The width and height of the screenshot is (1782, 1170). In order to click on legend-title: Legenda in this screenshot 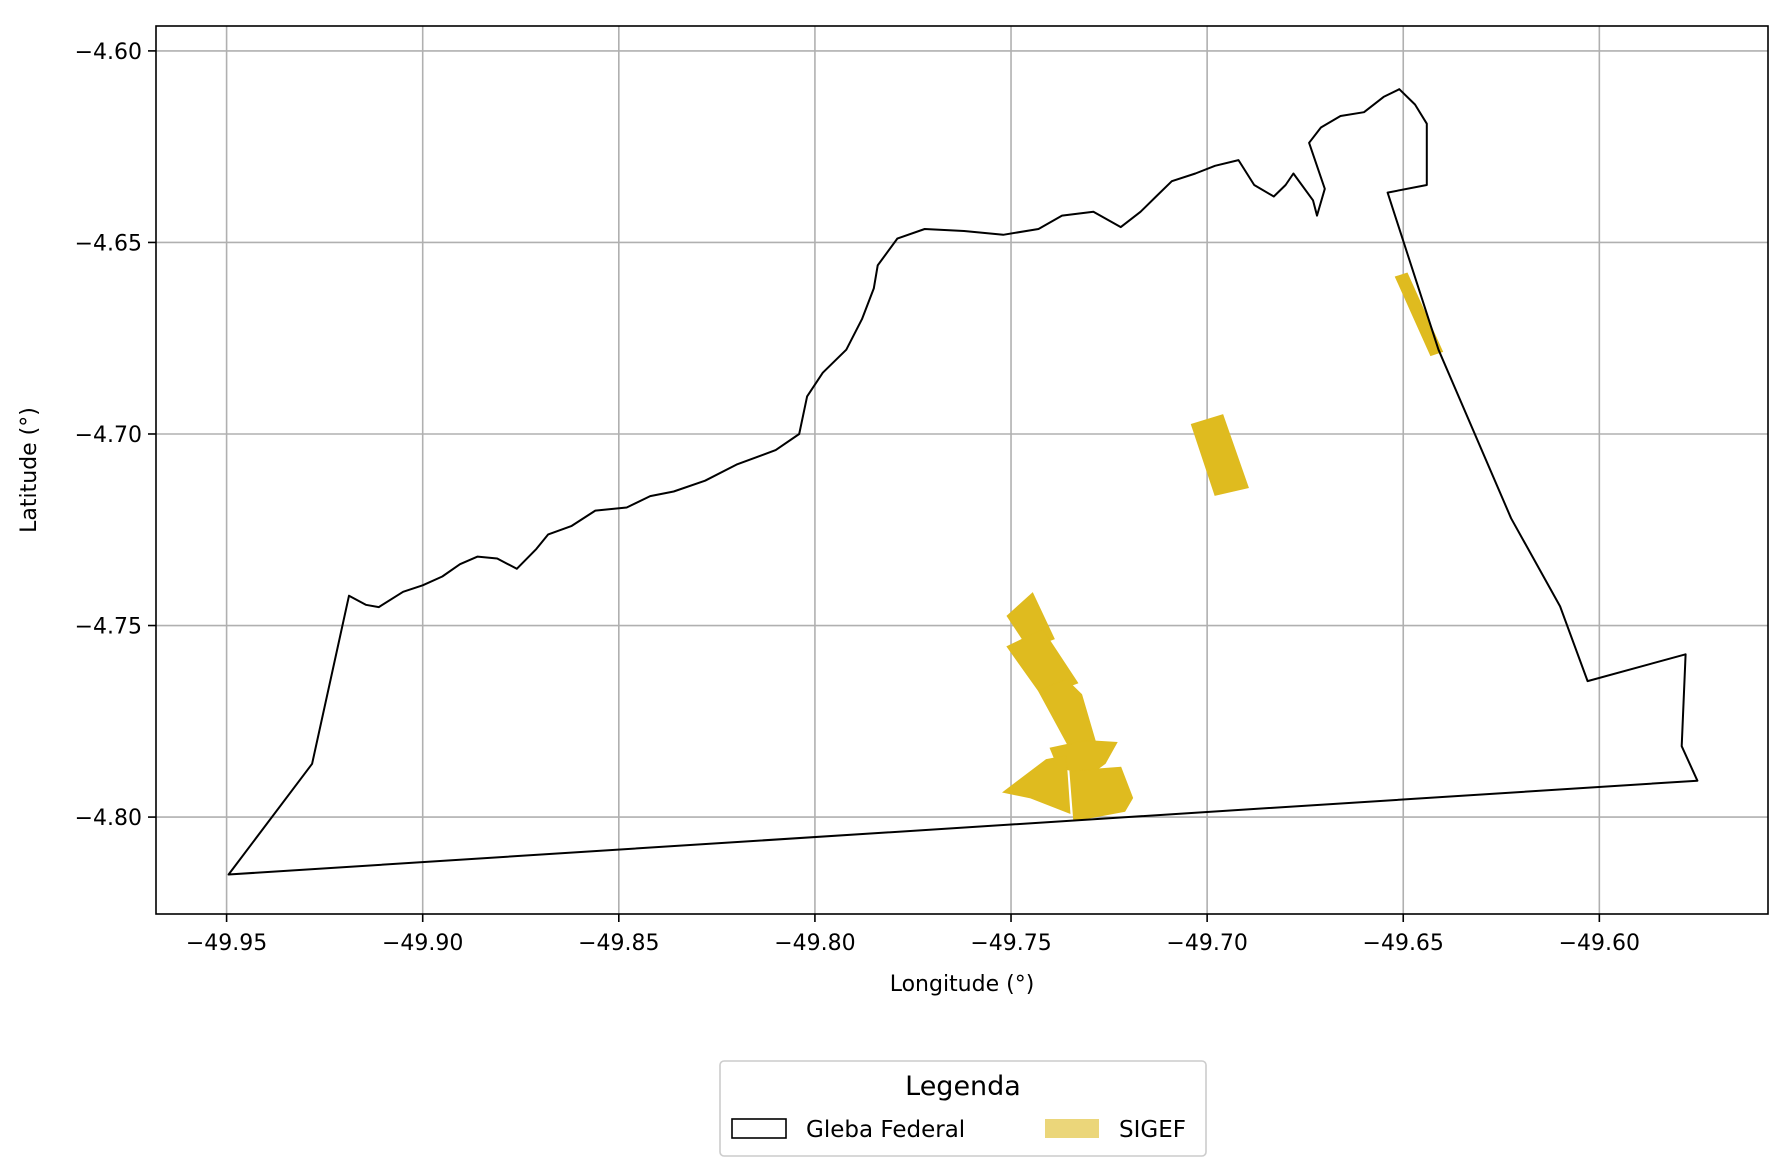, I will do `click(963, 1086)`.